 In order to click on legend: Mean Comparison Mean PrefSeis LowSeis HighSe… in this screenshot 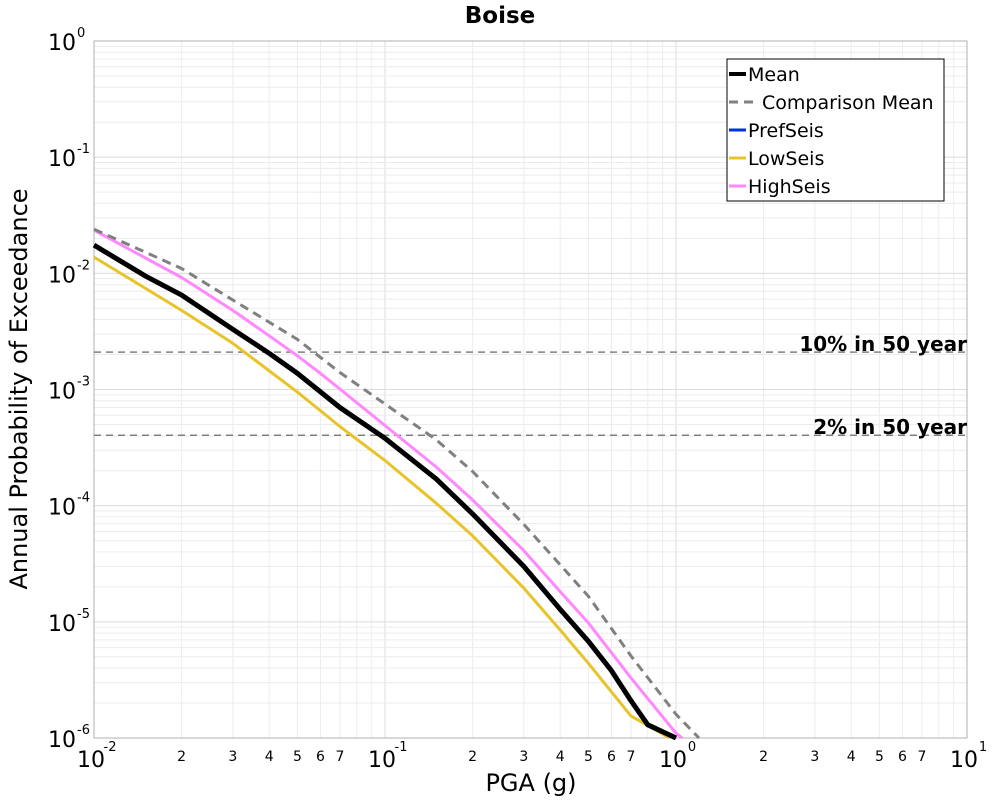, I will do `click(835, 130)`.